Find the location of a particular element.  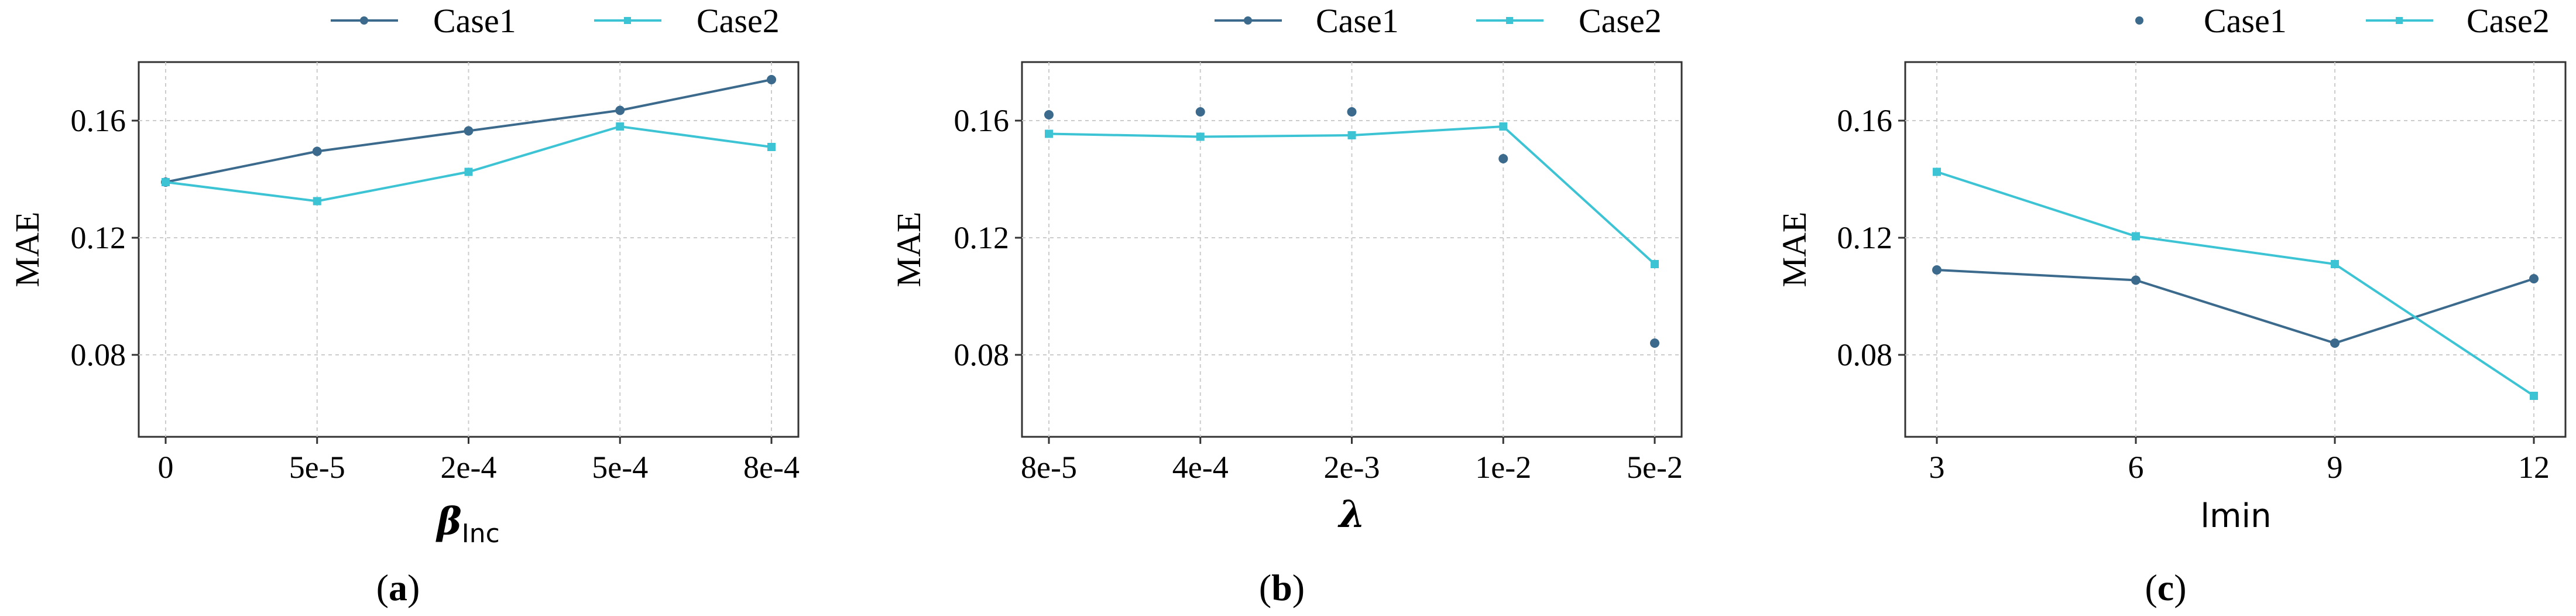

legend-c: Case1 Case2 is located at coordinates (2342, 21).